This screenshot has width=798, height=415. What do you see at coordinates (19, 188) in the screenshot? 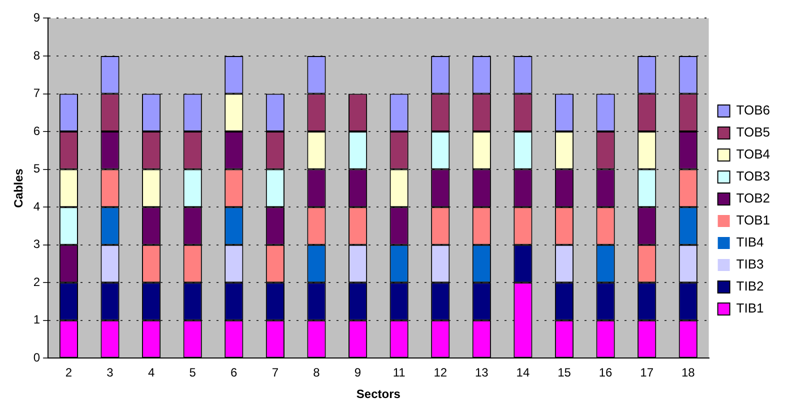
I see `y-axis-title: Cables` at bounding box center [19, 188].